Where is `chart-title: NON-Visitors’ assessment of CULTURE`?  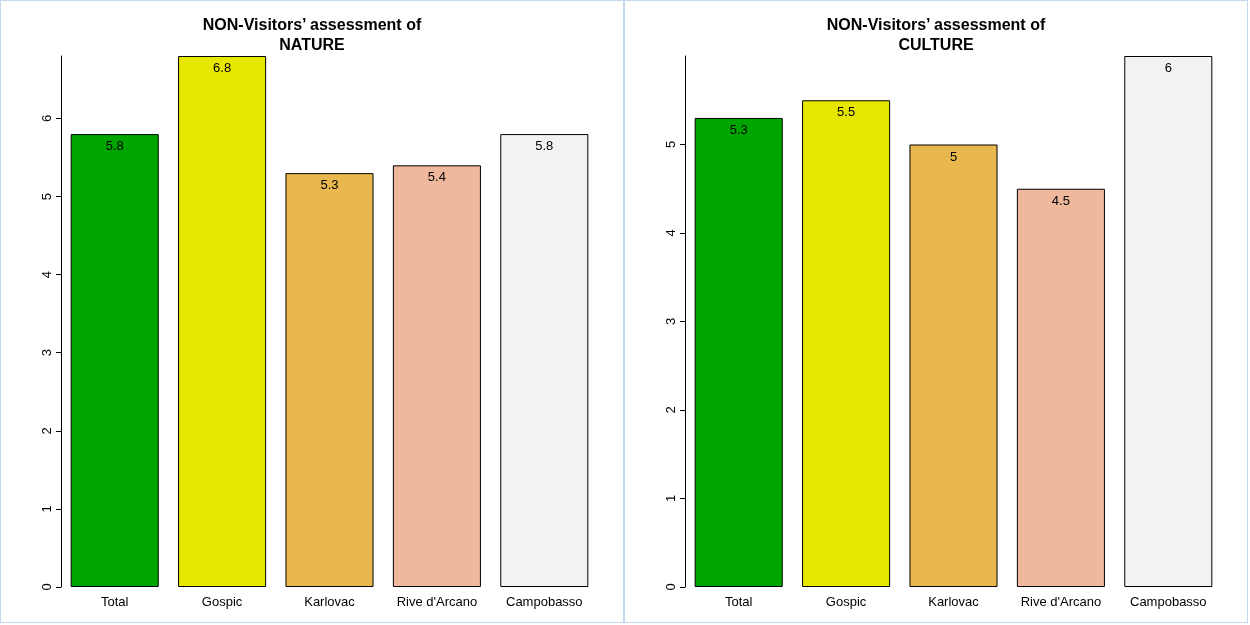 chart-title: NON-Visitors’ assessment of CULTURE is located at coordinates (936, 34).